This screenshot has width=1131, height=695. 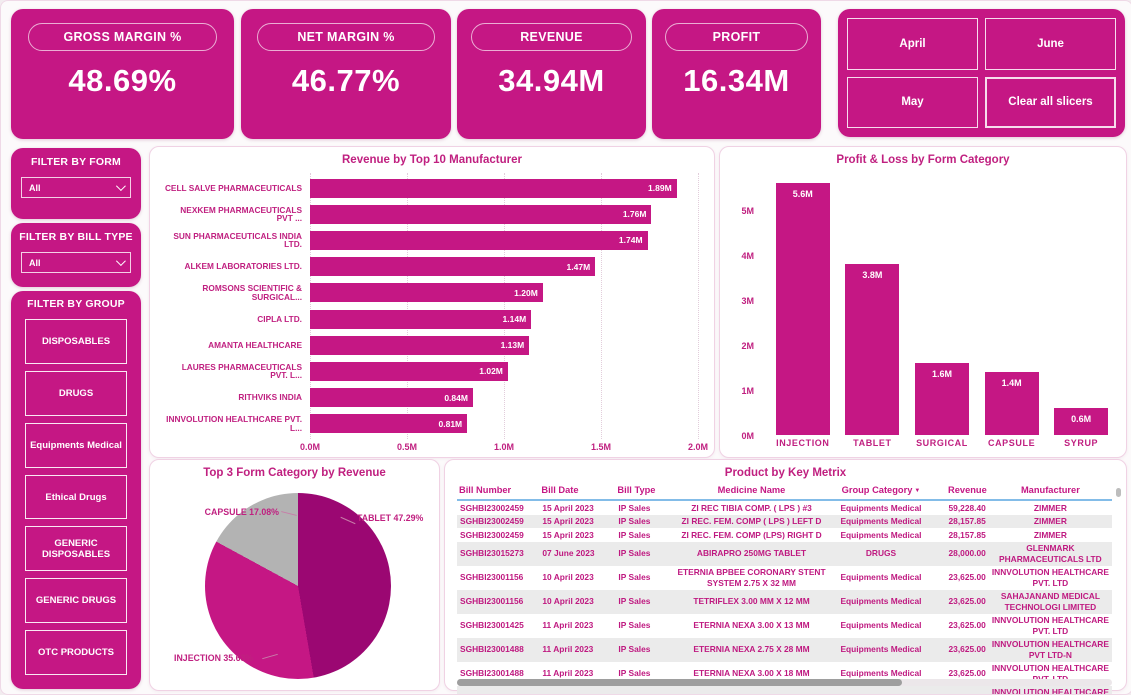 What do you see at coordinates (736, 81) in the screenshot?
I see `kpi-value: 16.34M` at bounding box center [736, 81].